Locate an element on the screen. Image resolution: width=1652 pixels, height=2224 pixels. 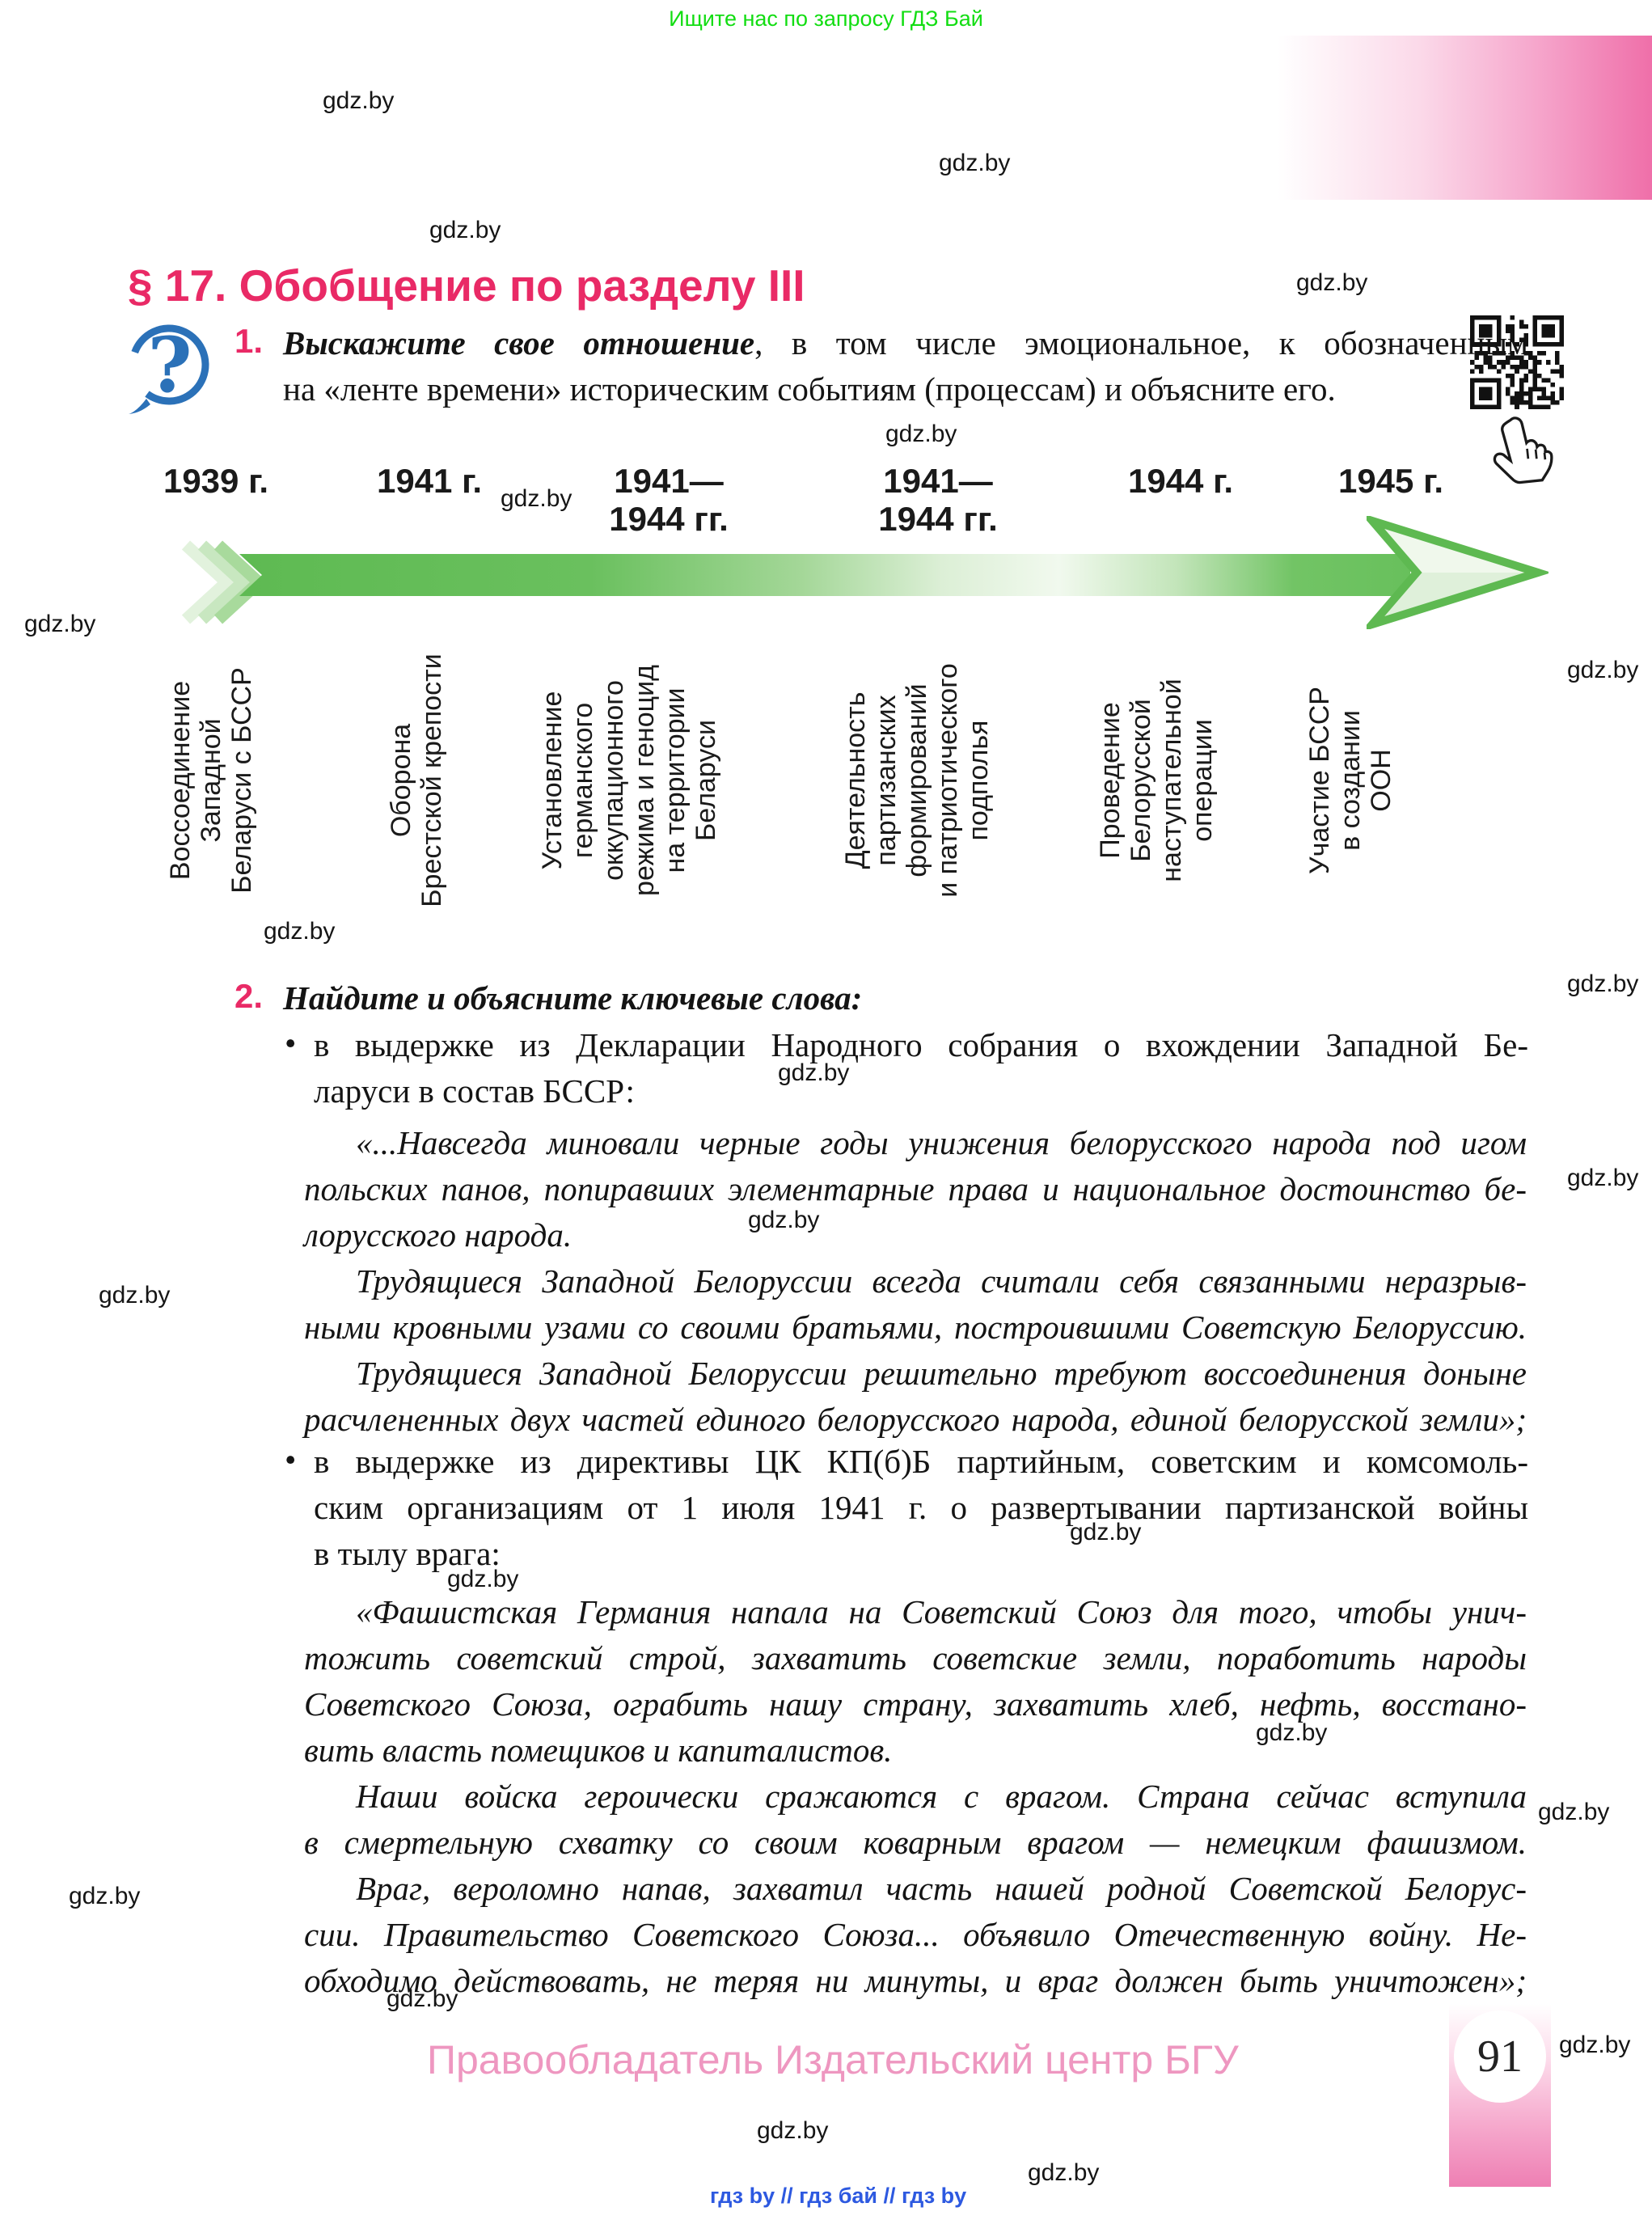
timeline-year: 1944 г. is located at coordinates (1180, 481).